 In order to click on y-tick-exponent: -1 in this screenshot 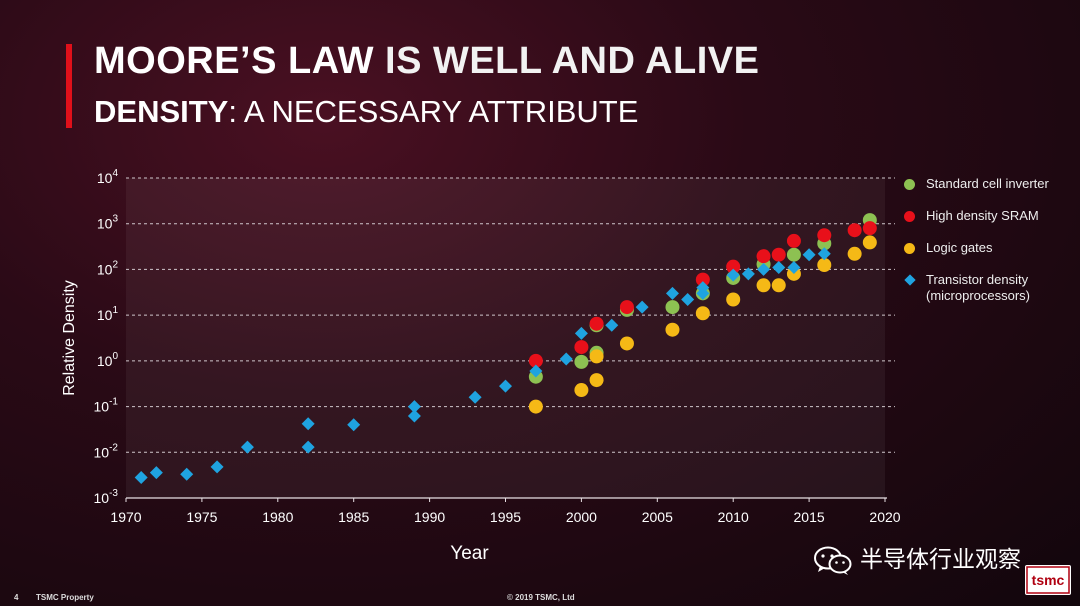, I will do `click(113, 402)`.